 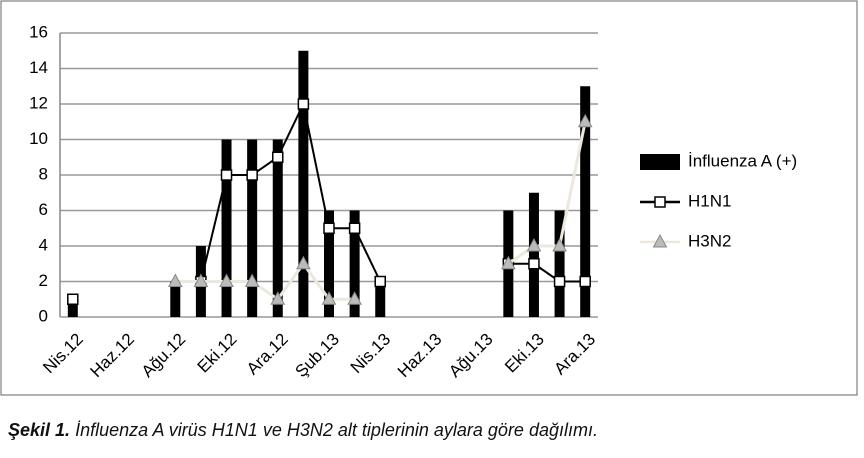 What do you see at coordinates (317, 356) in the screenshot?
I see `x-tick-label: Şub.13` at bounding box center [317, 356].